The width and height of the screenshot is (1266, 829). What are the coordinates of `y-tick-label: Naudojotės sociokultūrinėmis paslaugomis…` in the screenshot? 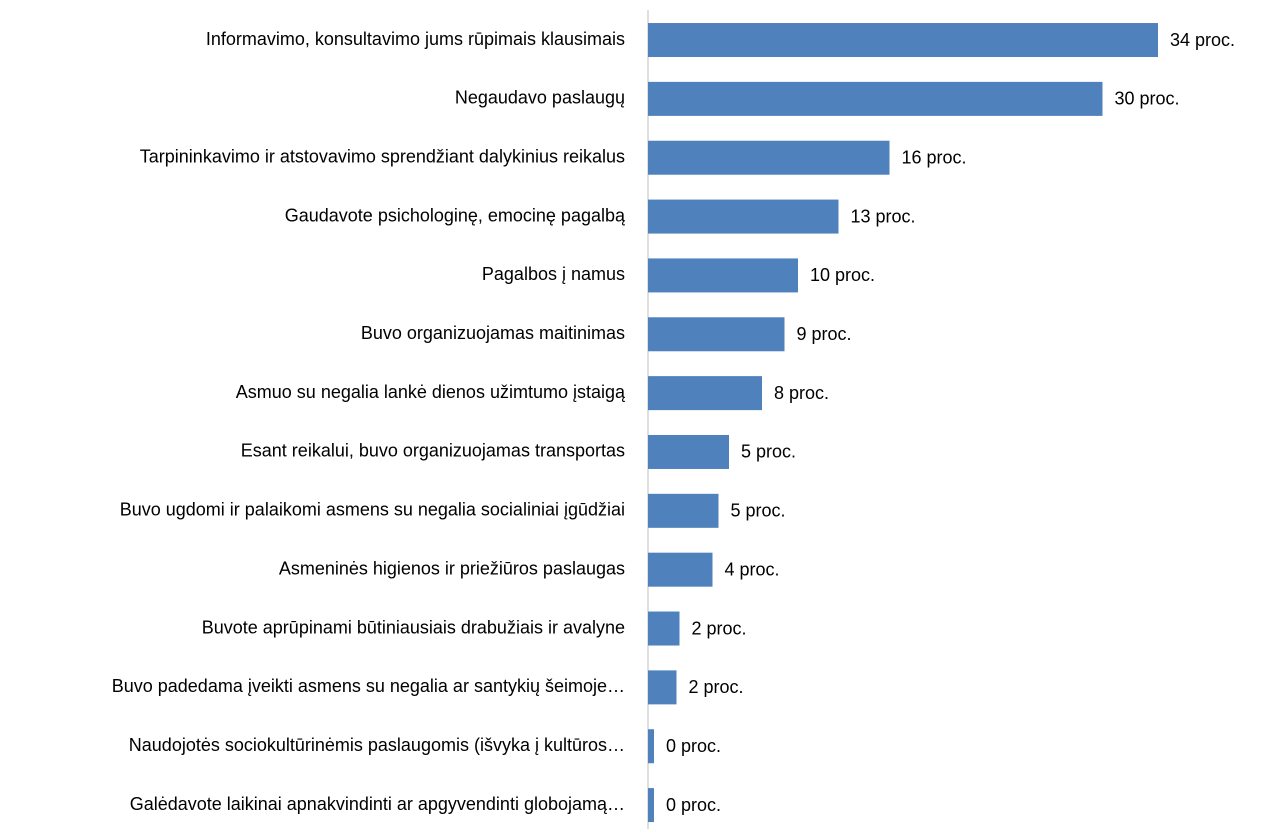 It's located at (377, 745).